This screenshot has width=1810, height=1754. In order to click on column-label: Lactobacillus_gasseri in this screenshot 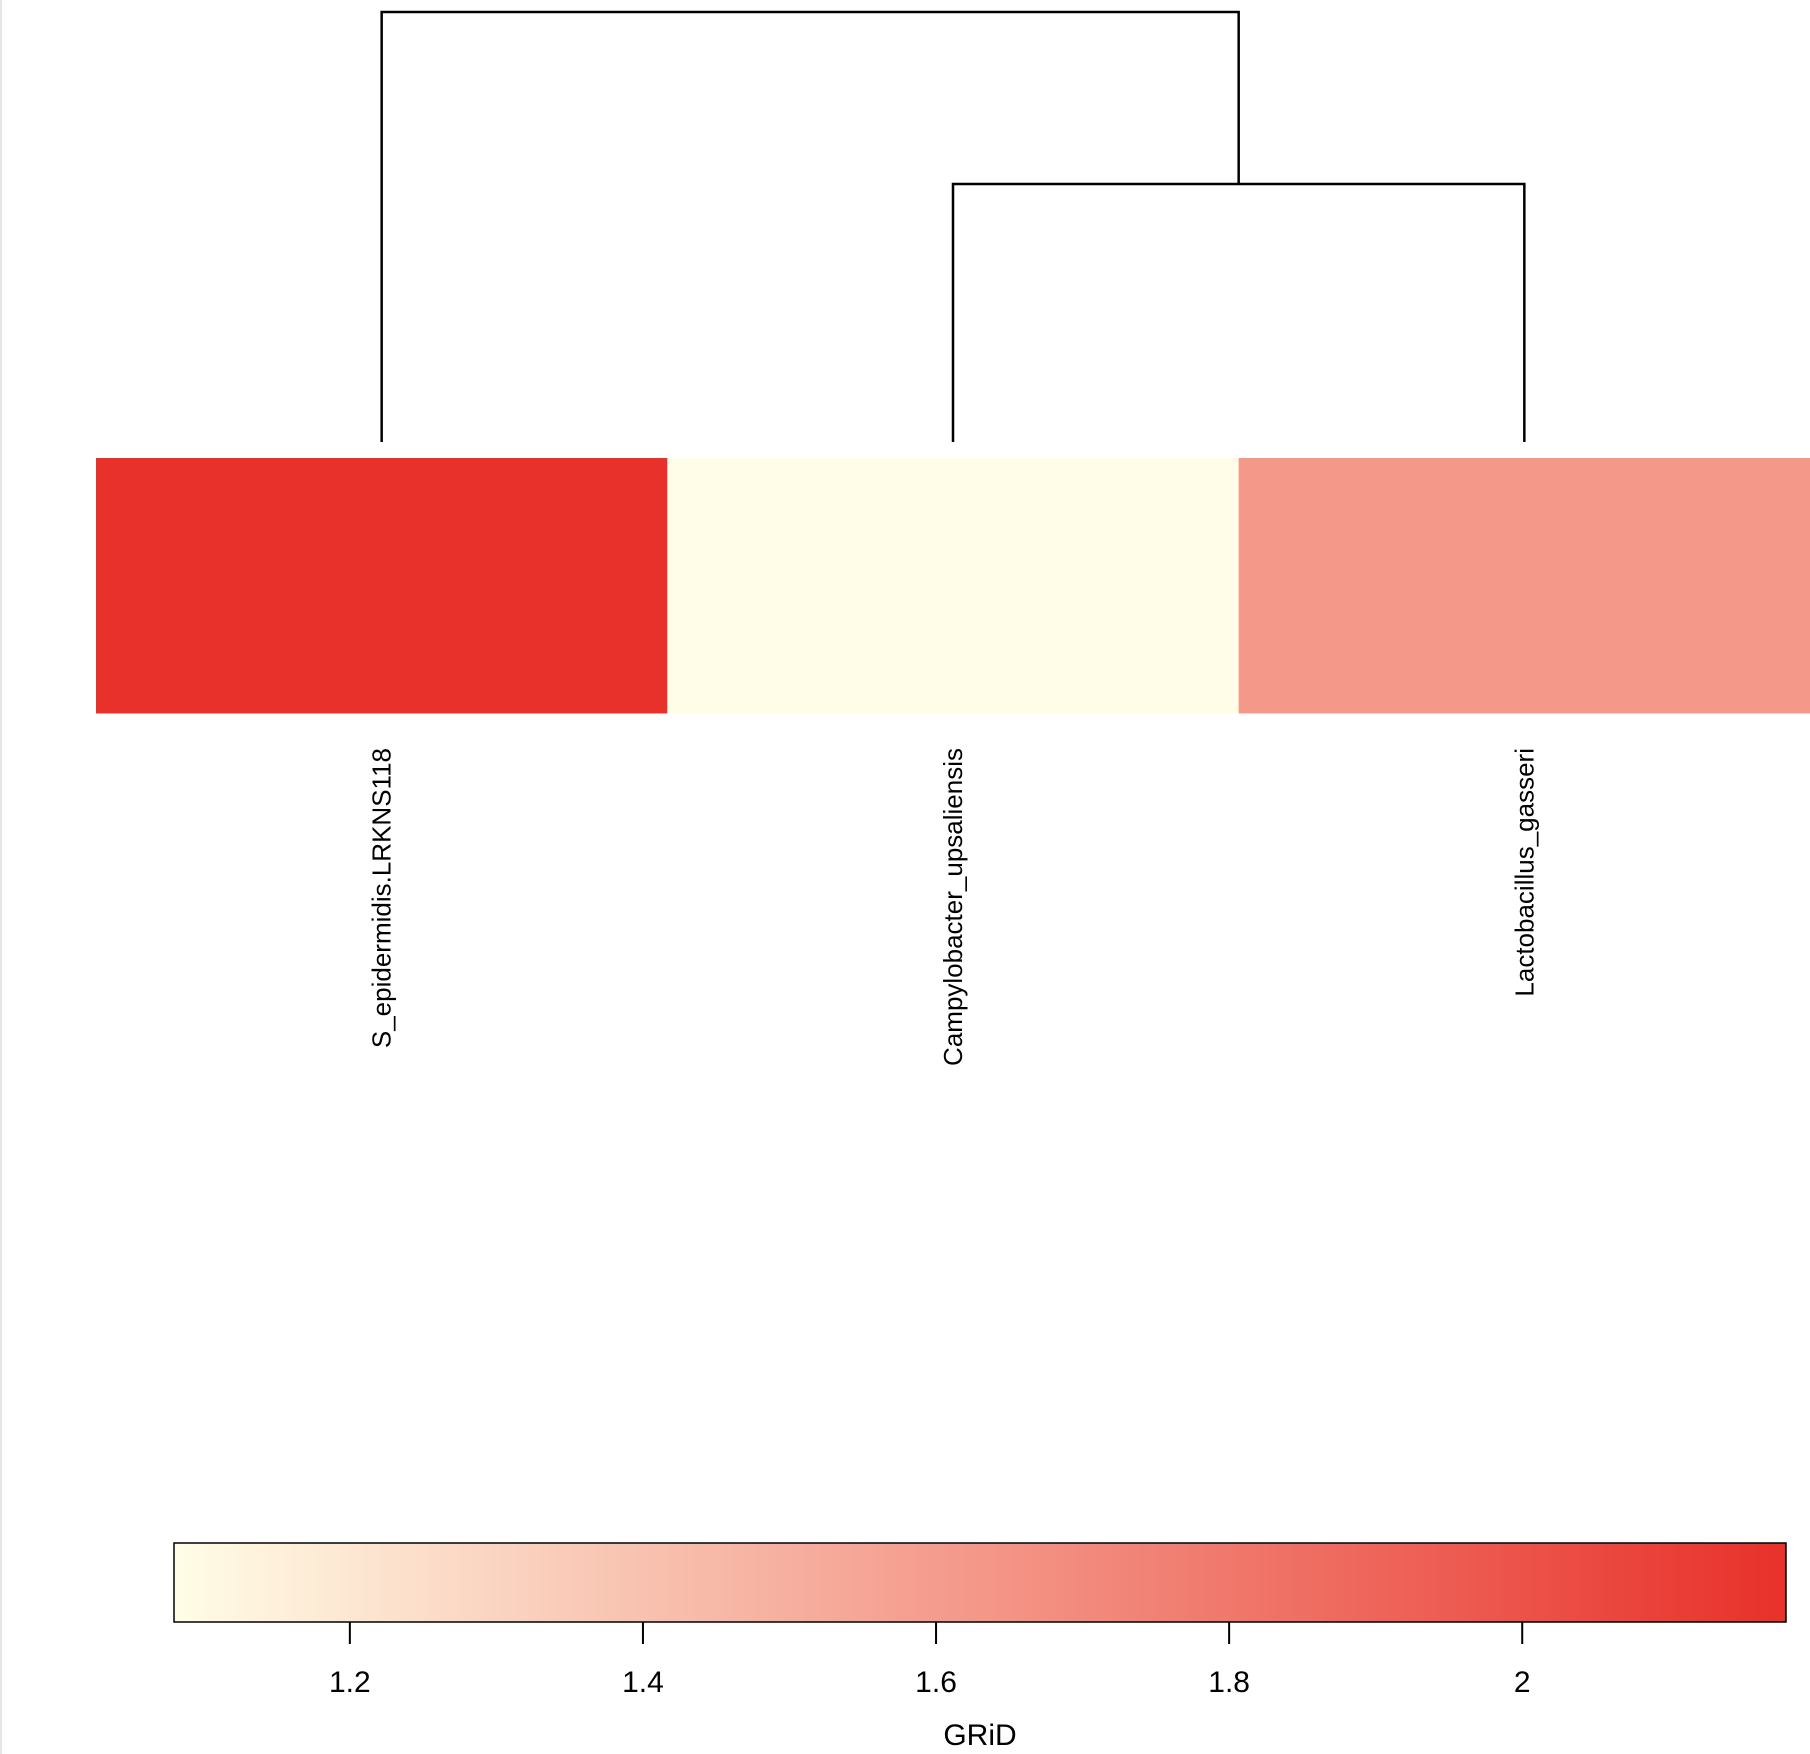, I will do `click(1524, 872)`.